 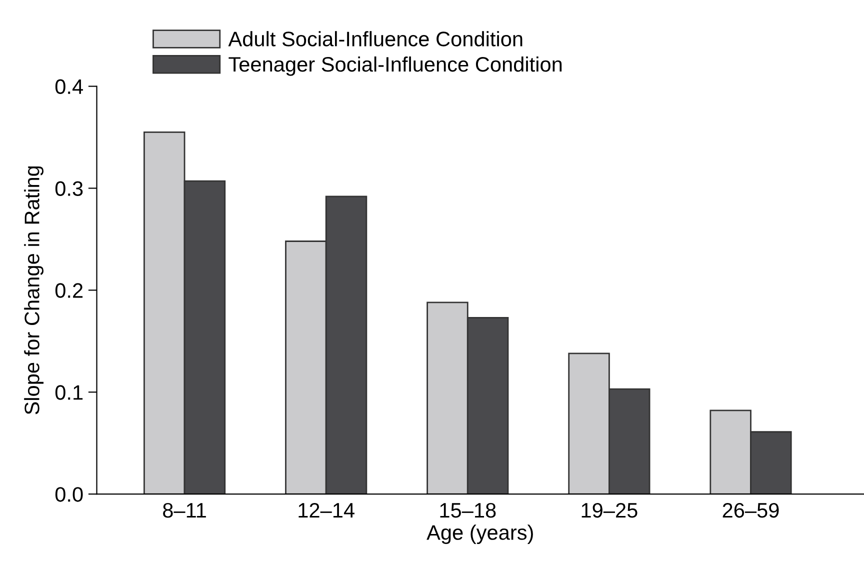 What do you see at coordinates (479, 534) in the screenshot?
I see `x-axis-title: Age (years)` at bounding box center [479, 534].